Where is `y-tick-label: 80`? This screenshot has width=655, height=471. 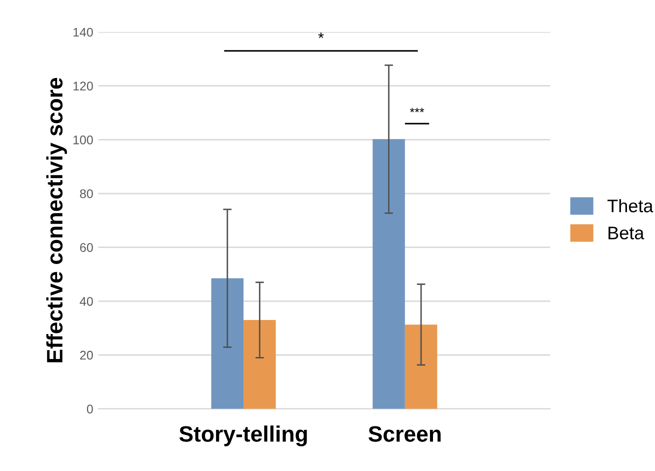
y-tick-label: 80 is located at coordinates (86, 193).